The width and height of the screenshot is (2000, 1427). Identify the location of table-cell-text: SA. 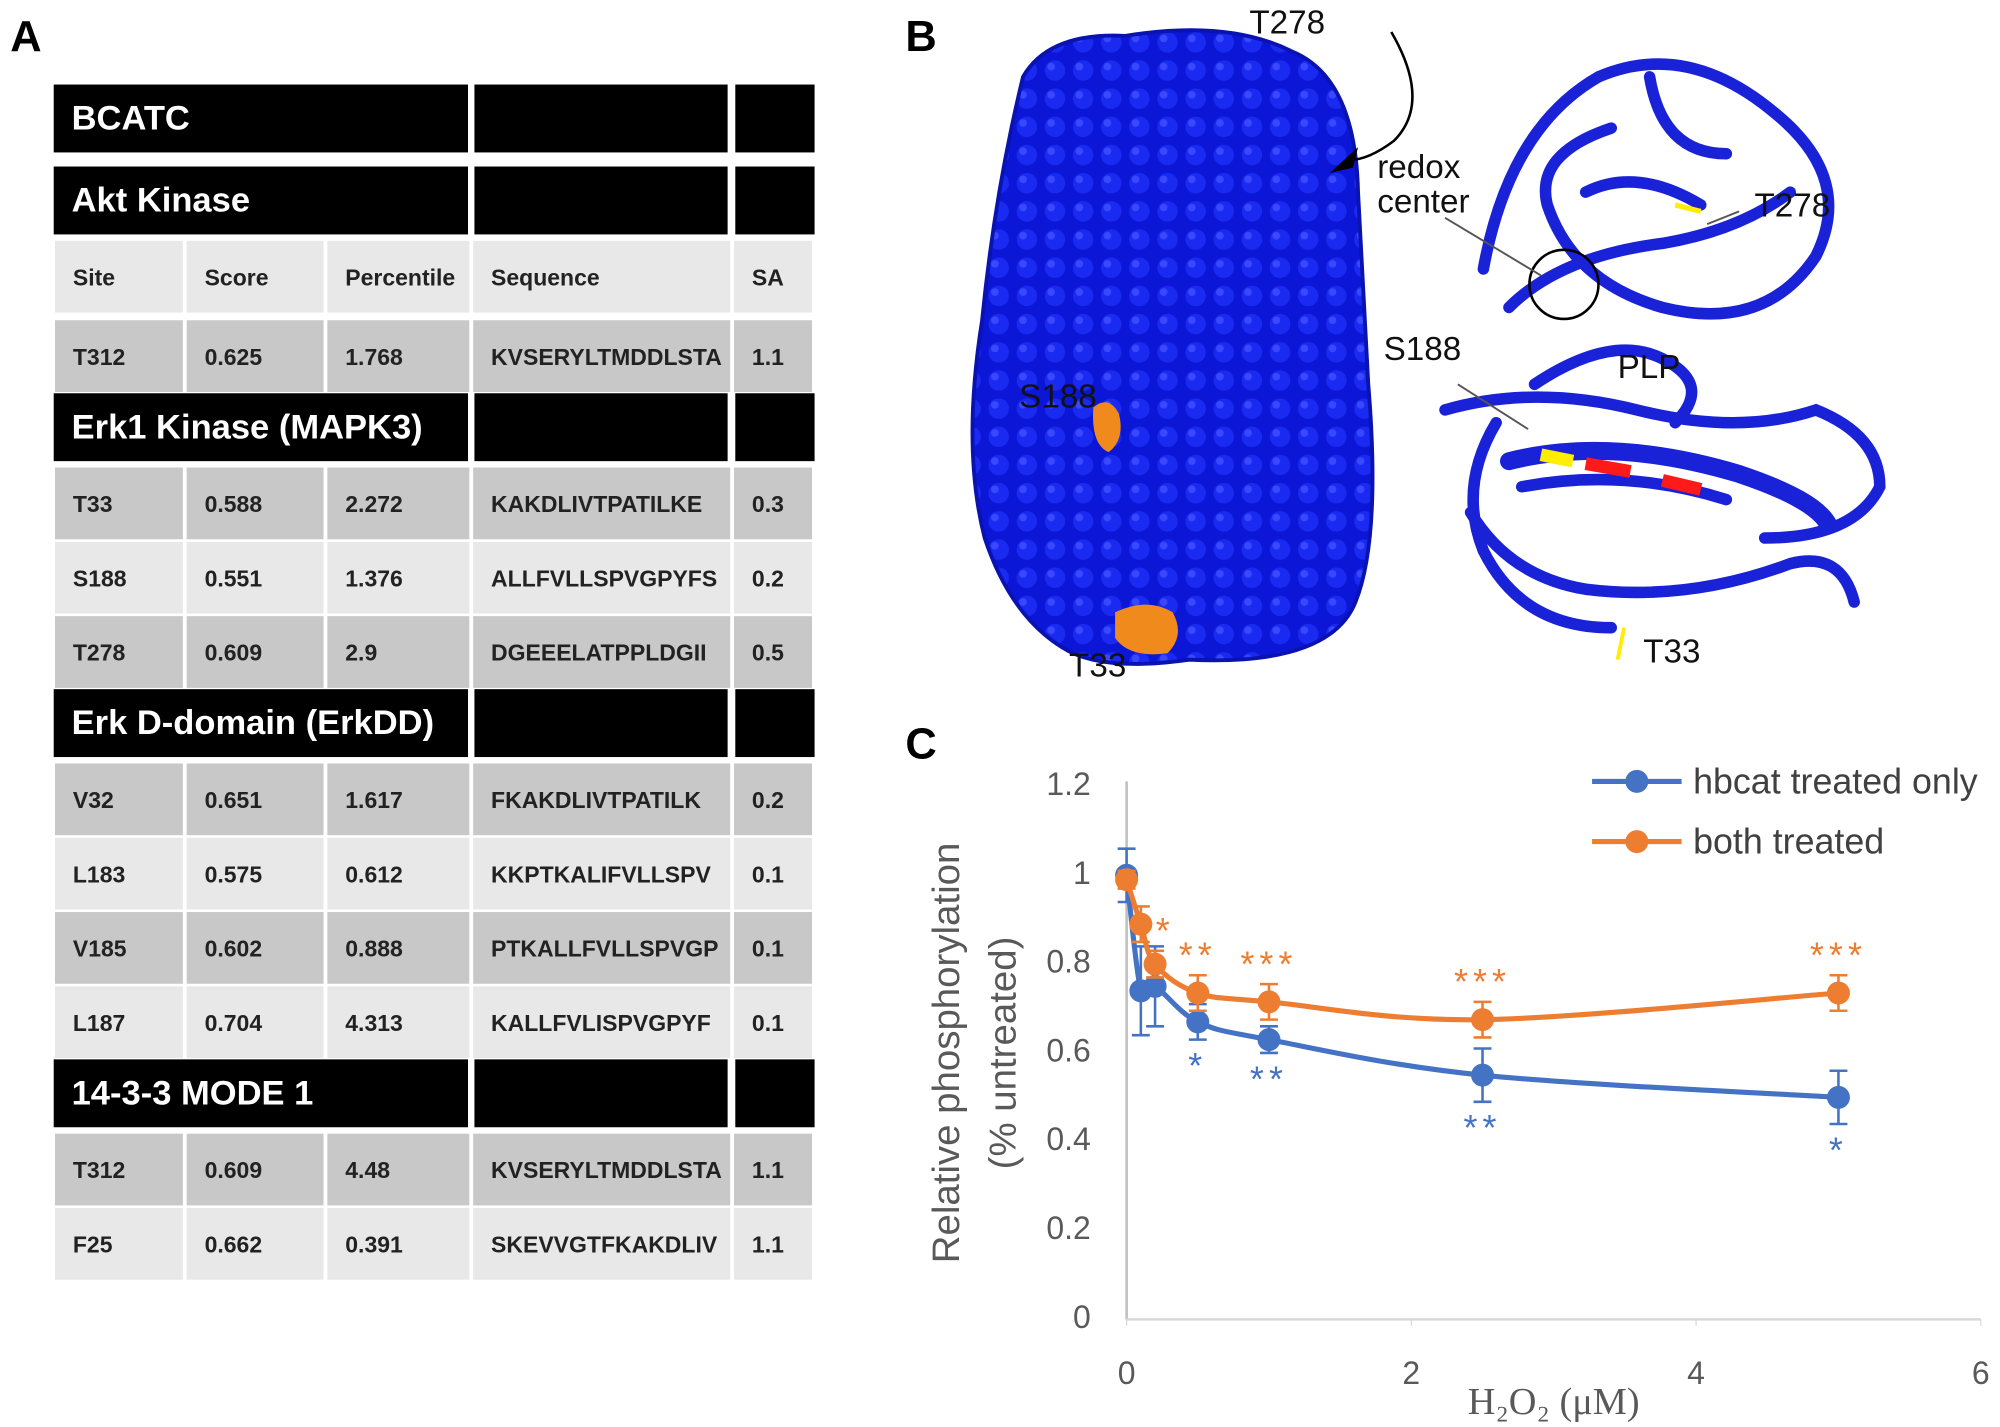
(768, 277).